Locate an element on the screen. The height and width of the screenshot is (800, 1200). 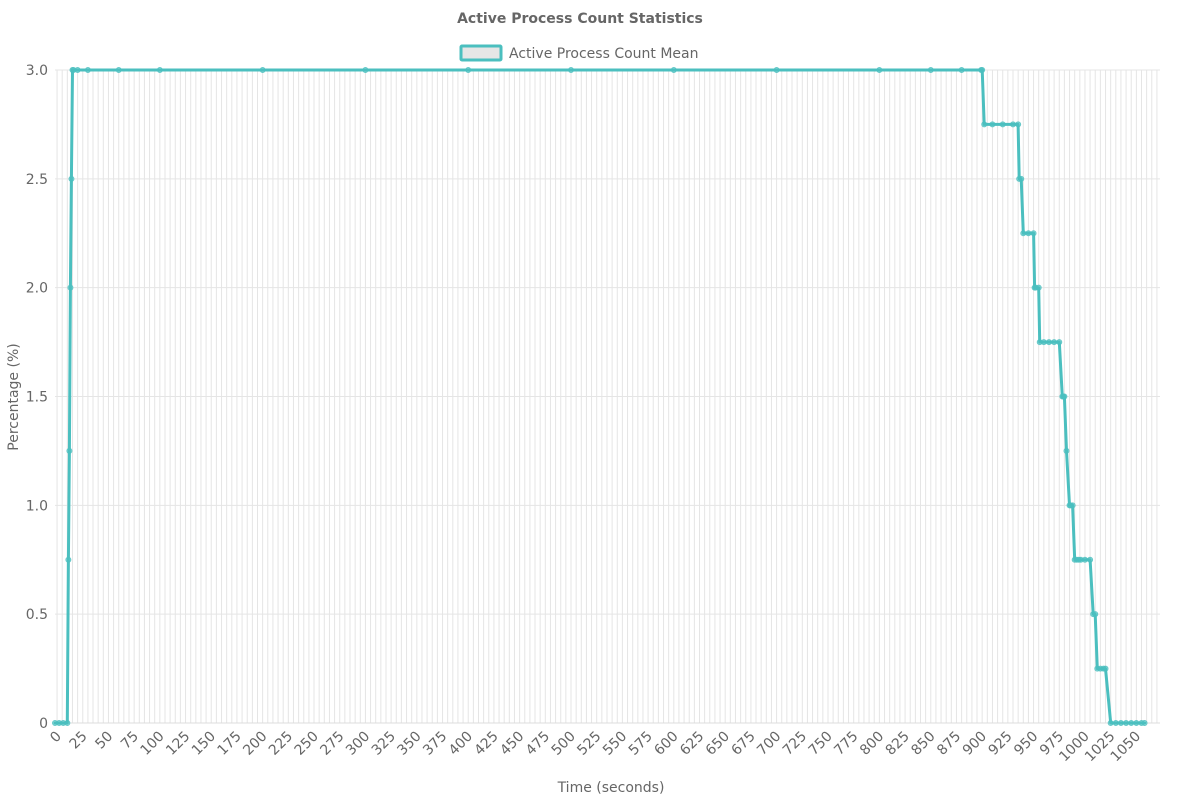
x-tick-label: 675 is located at coordinates (744, 744).